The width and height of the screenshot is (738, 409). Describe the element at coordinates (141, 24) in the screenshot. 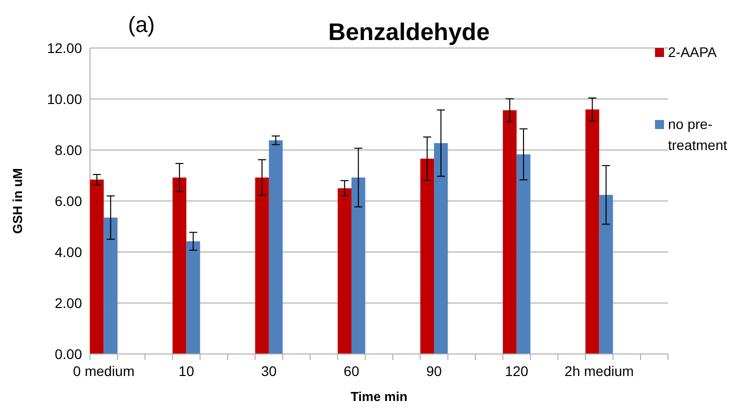

I see `text: (a)` at that location.